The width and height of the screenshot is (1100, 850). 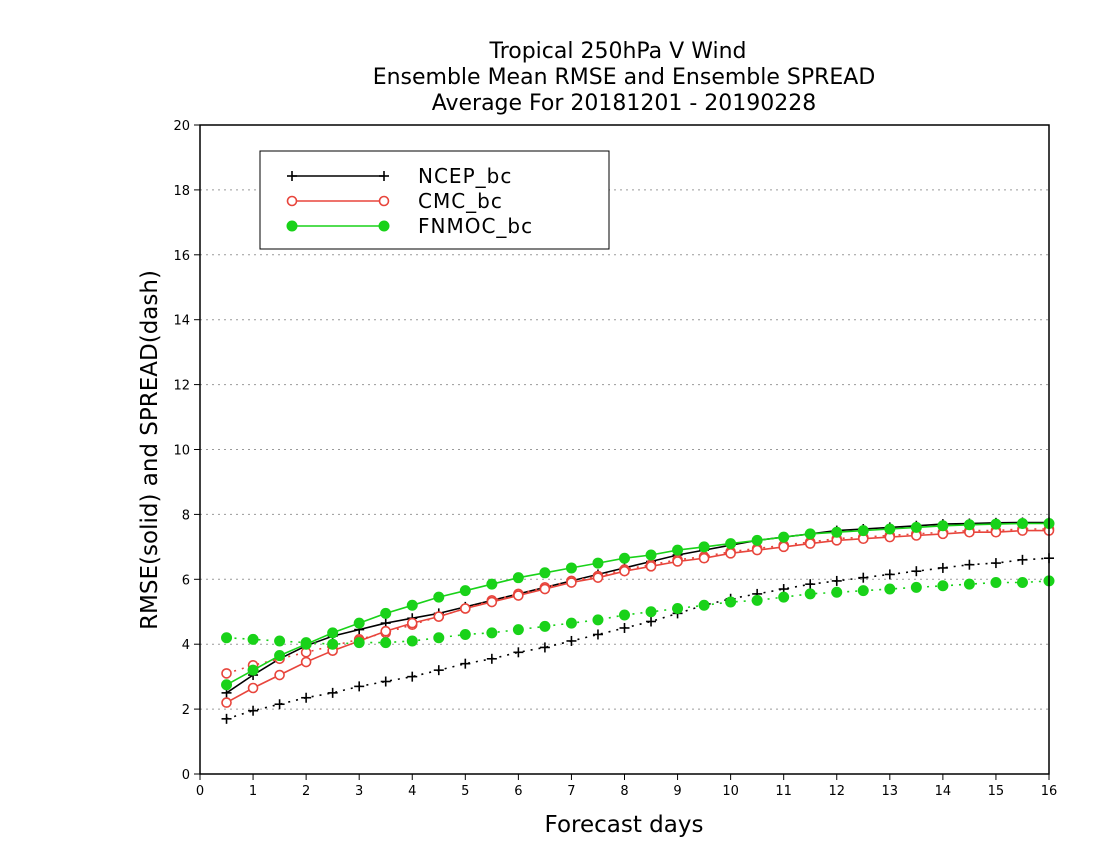 What do you see at coordinates (186, 580) in the screenshot?
I see `y-tick-label: 6` at bounding box center [186, 580].